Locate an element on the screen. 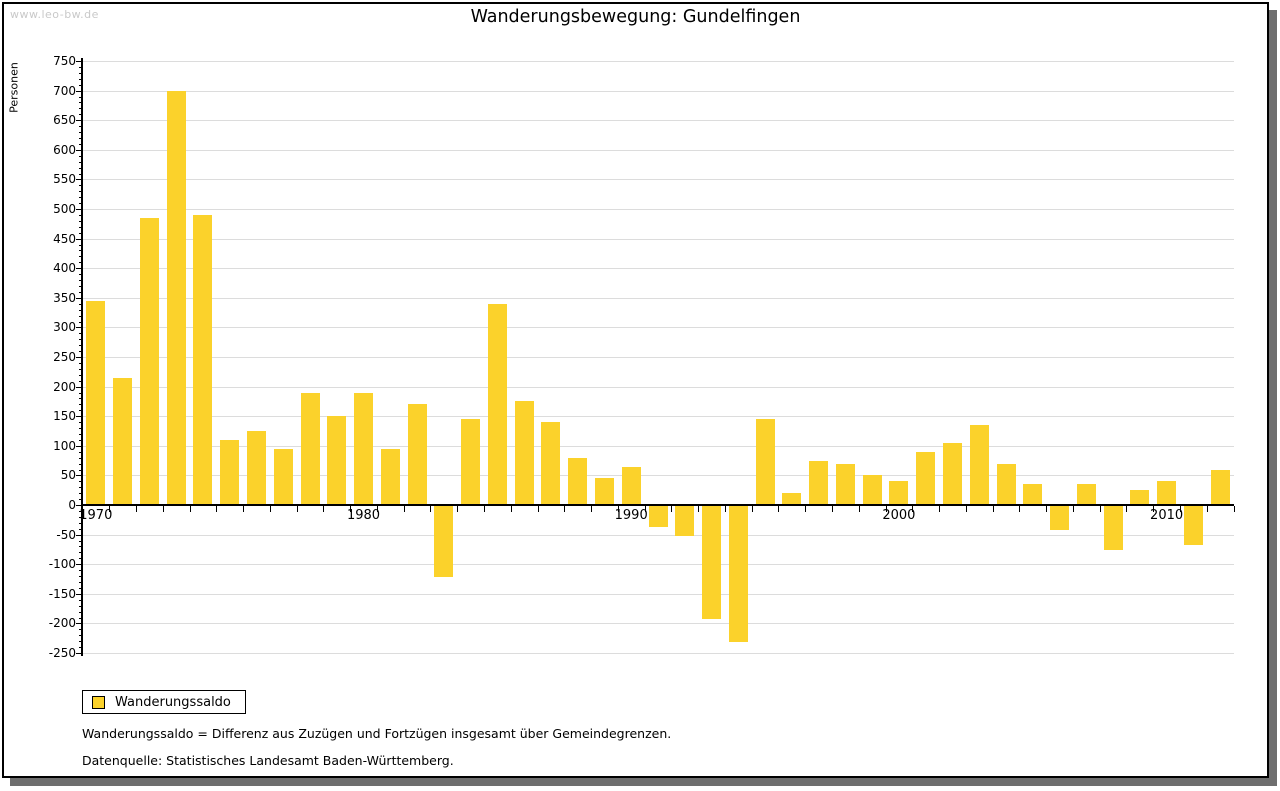 The image size is (1280, 791). y-tick-label: 700 is located at coordinates (64, 90).